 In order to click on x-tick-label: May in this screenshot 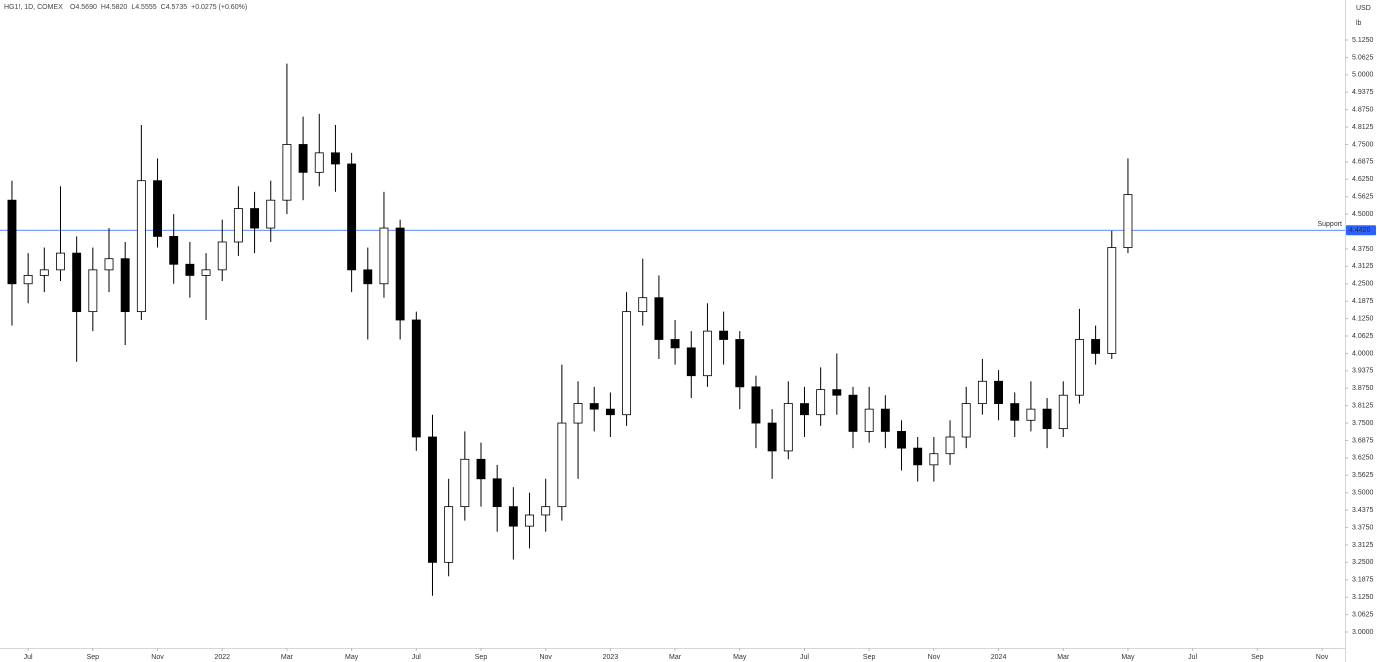, I will do `click(740, 657)`.